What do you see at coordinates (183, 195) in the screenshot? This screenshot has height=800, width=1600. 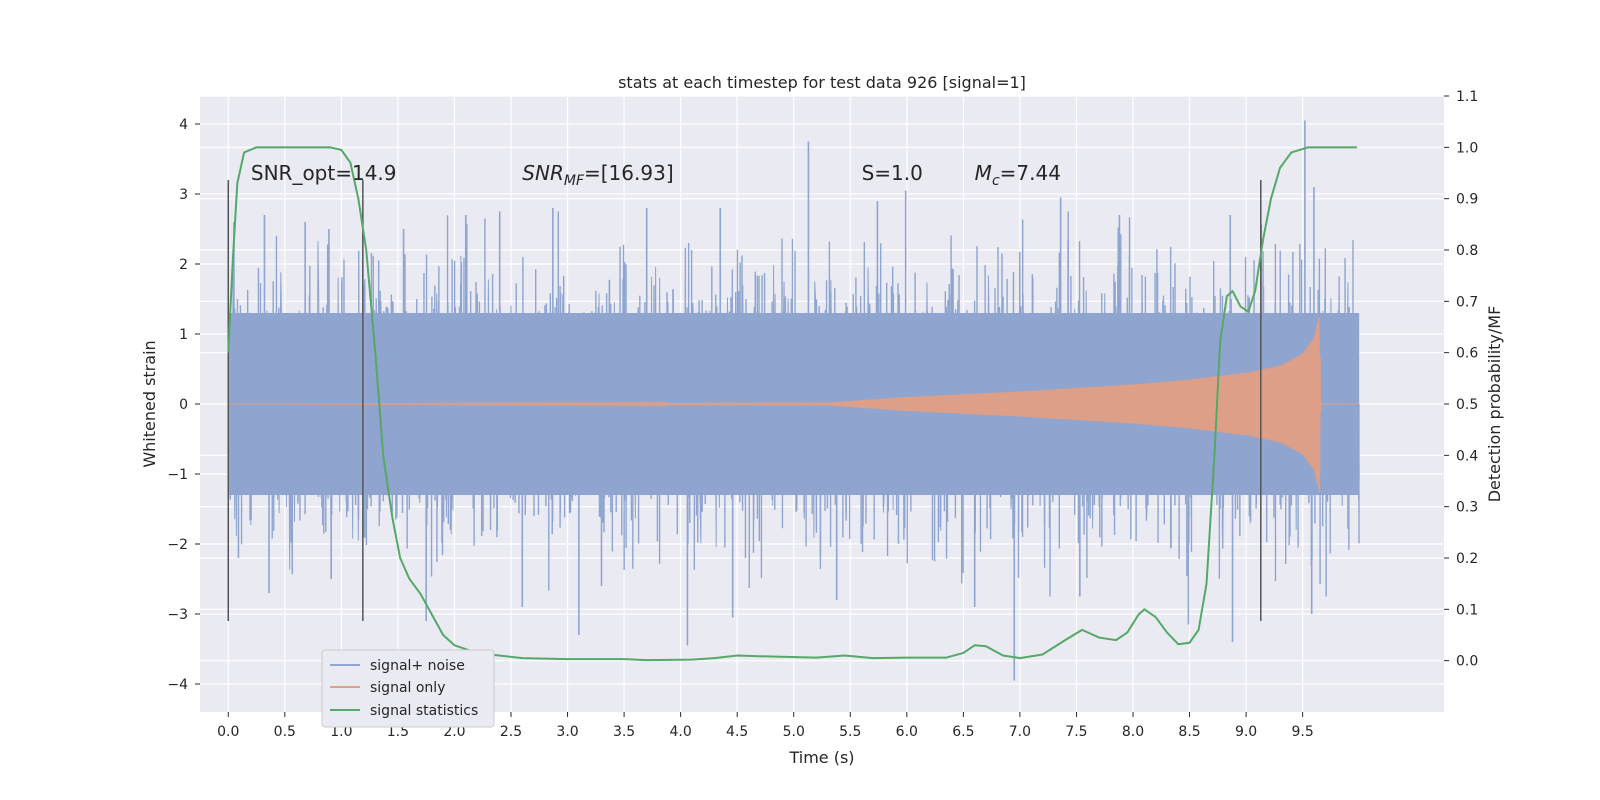 I see `y-tick-label: 3` at bounding box center [183, 195].